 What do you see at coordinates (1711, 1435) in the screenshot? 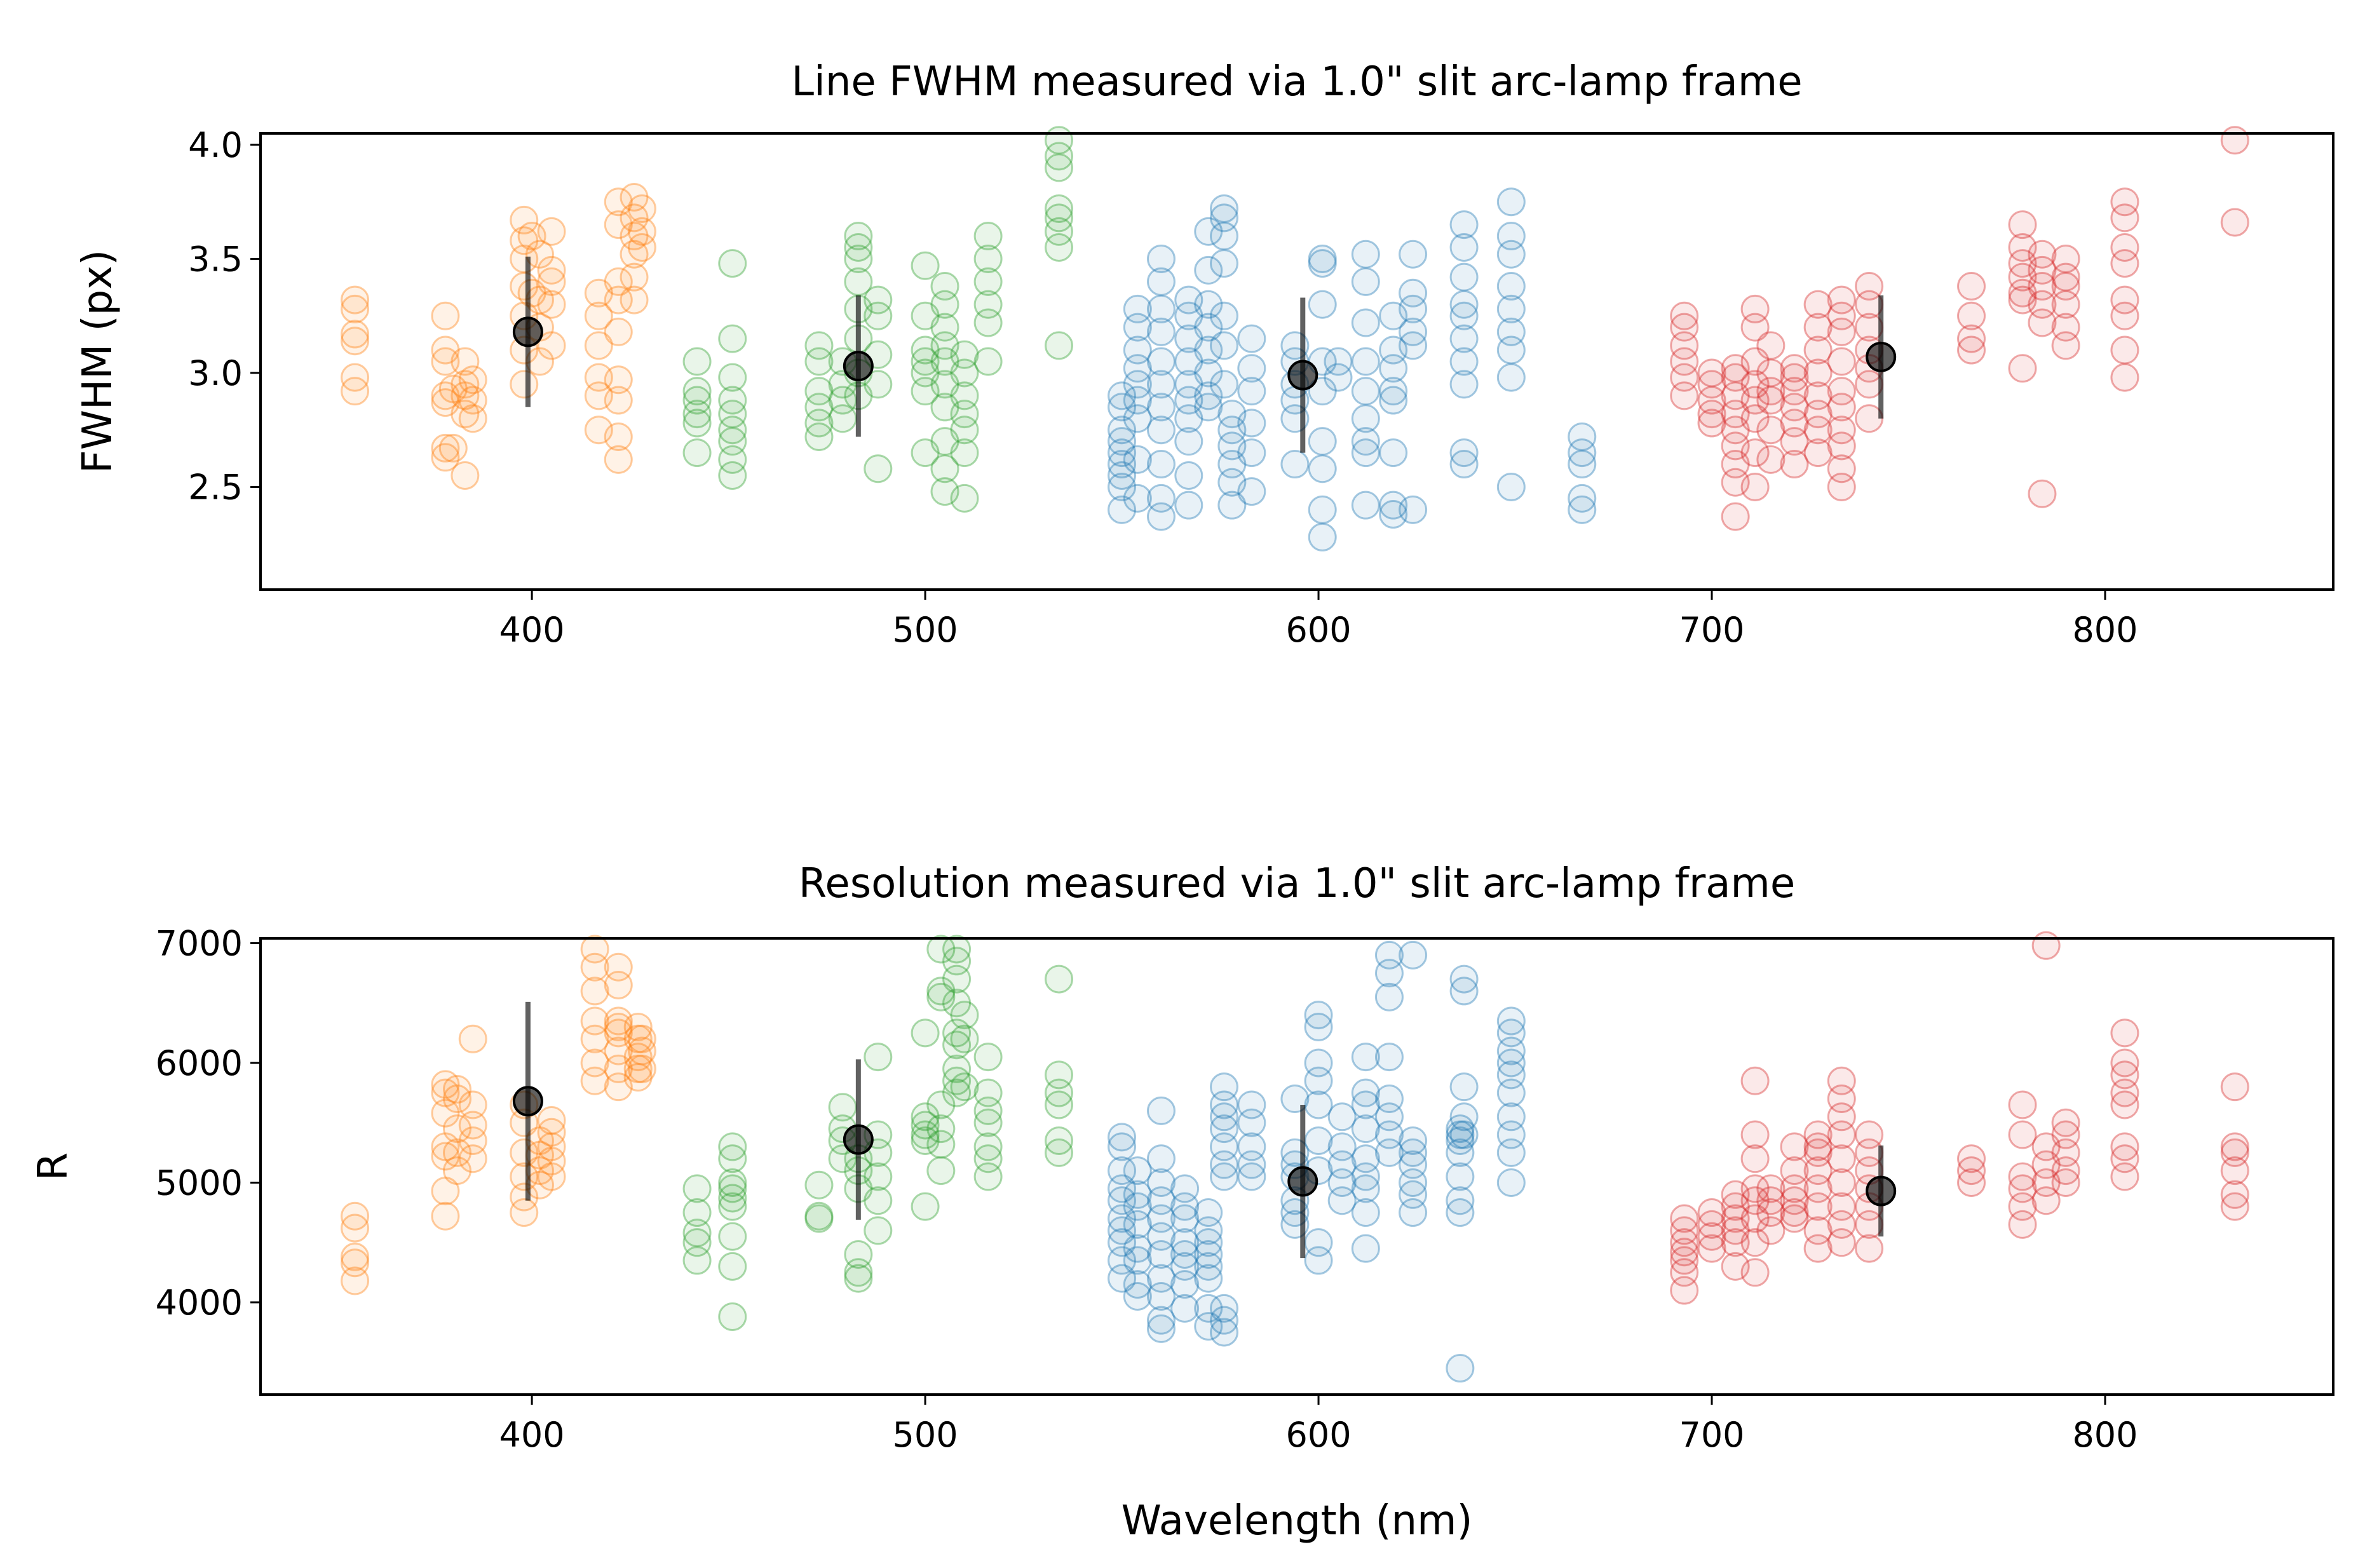
I see `resolution-x-tick-label: 700` at bounding box center [1711, 1435].